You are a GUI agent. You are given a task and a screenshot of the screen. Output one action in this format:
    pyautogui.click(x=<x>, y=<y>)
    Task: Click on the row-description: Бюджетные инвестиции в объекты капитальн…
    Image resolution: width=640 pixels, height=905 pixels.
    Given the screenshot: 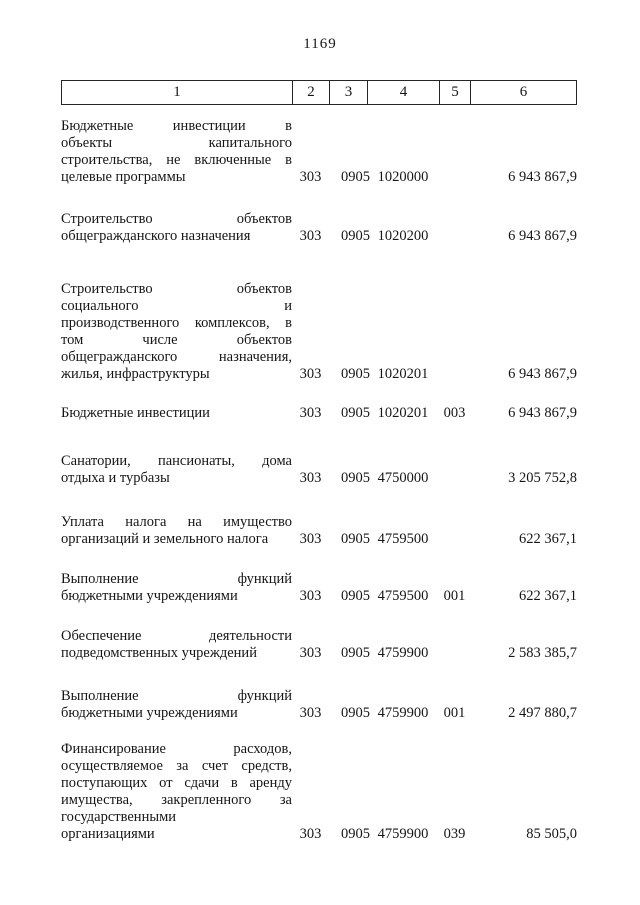 What is the action you would take?
    pyautogui.click(x=176, y=152)
    